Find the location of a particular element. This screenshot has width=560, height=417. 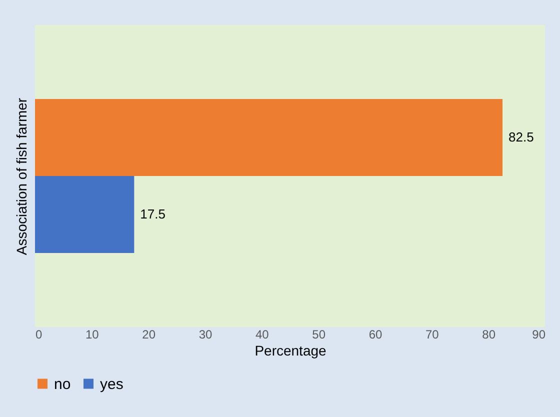

x-tick-label: 50 is located at coordinates (319, 335).